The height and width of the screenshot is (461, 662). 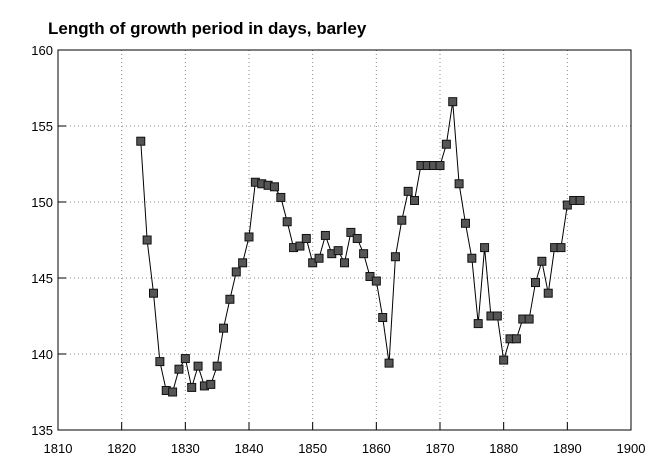 What do you see at coordinates (42, 202) in the screenshot?
I see `y-tick-label: 150` at bounding box center [42, 202].